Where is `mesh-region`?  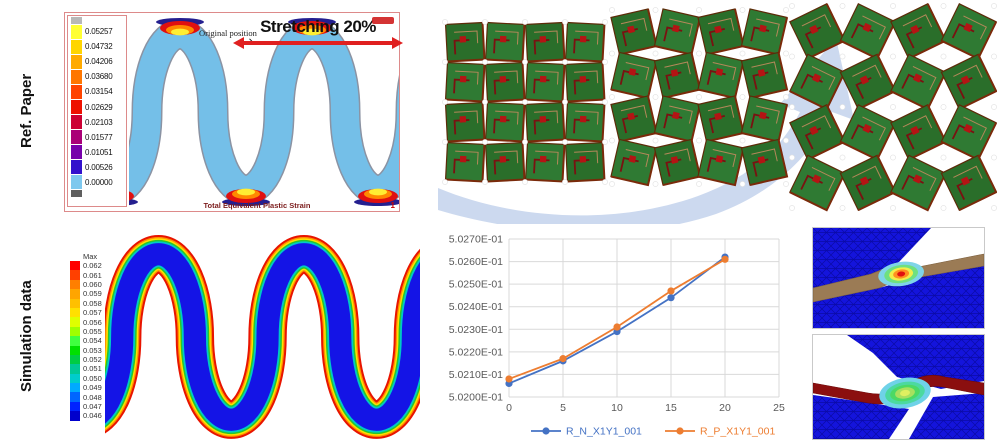
mesh-region is located at coordinates (915, 362).